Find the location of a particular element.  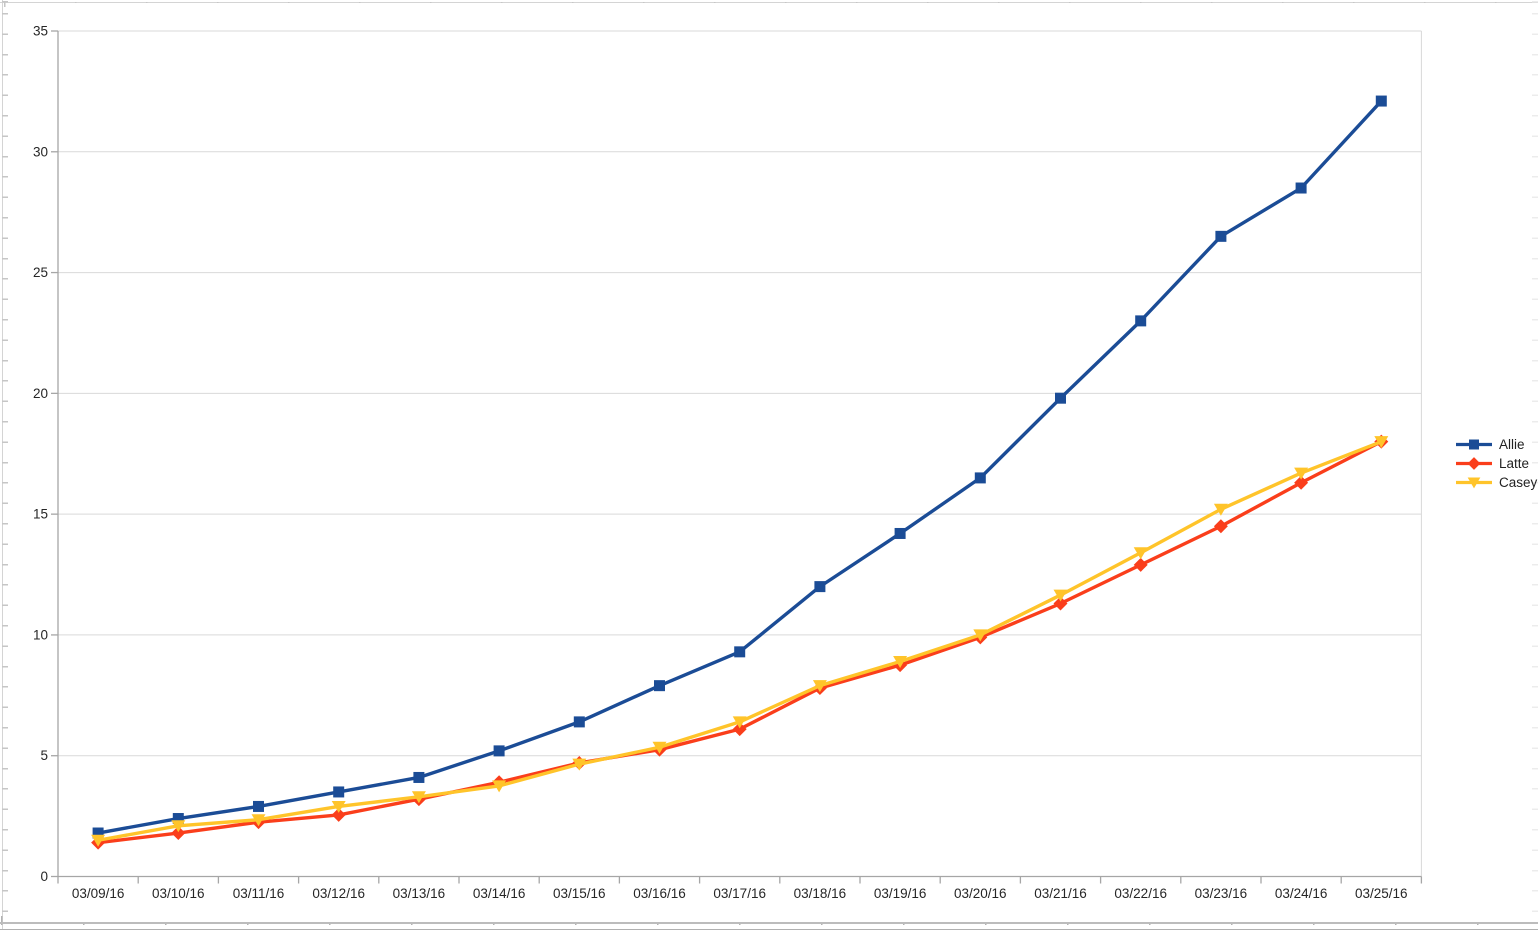

legend-marker-casey is located at coordinates (1474, 483).